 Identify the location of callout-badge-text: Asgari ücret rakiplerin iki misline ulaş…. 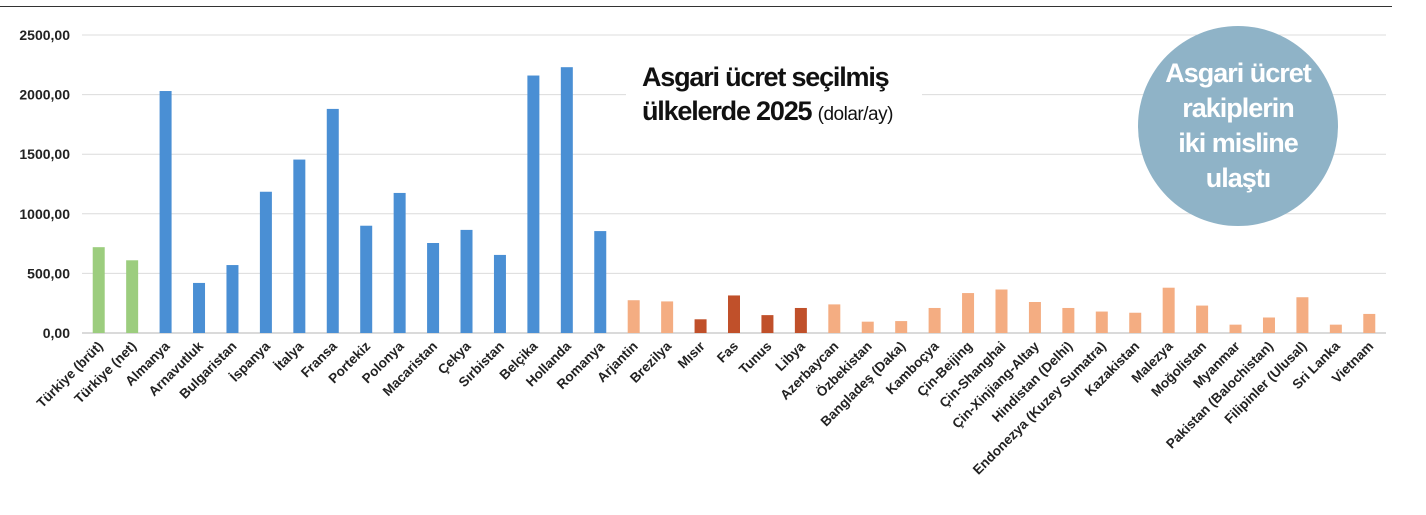
(1238, 125).